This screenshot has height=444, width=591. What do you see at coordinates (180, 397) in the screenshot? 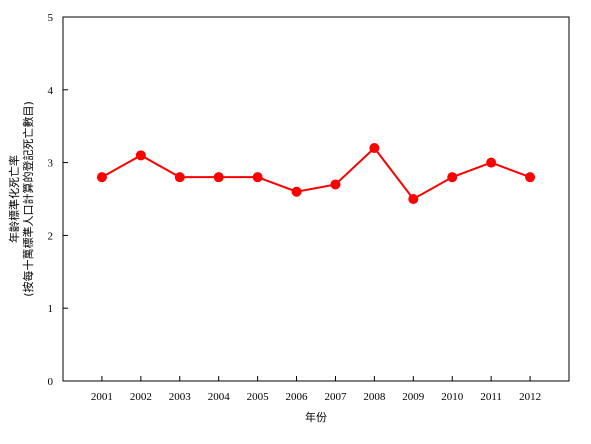
I see `x-tick-label: 2003` at bounding box center [180, 397].